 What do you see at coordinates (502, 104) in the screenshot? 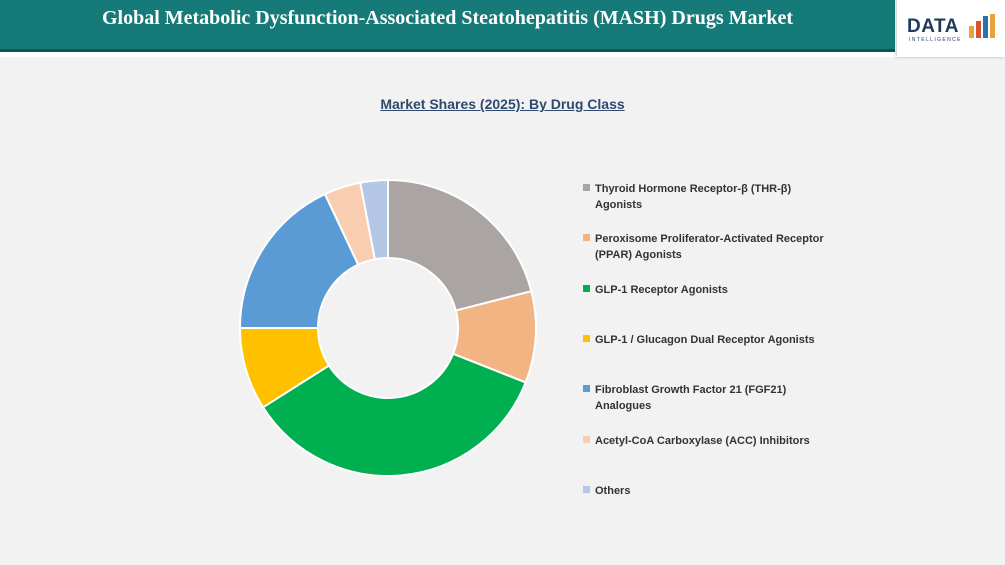
I see `chart-title: Market Shares (2025): By Drug Class` at bounding box center [502, 104].